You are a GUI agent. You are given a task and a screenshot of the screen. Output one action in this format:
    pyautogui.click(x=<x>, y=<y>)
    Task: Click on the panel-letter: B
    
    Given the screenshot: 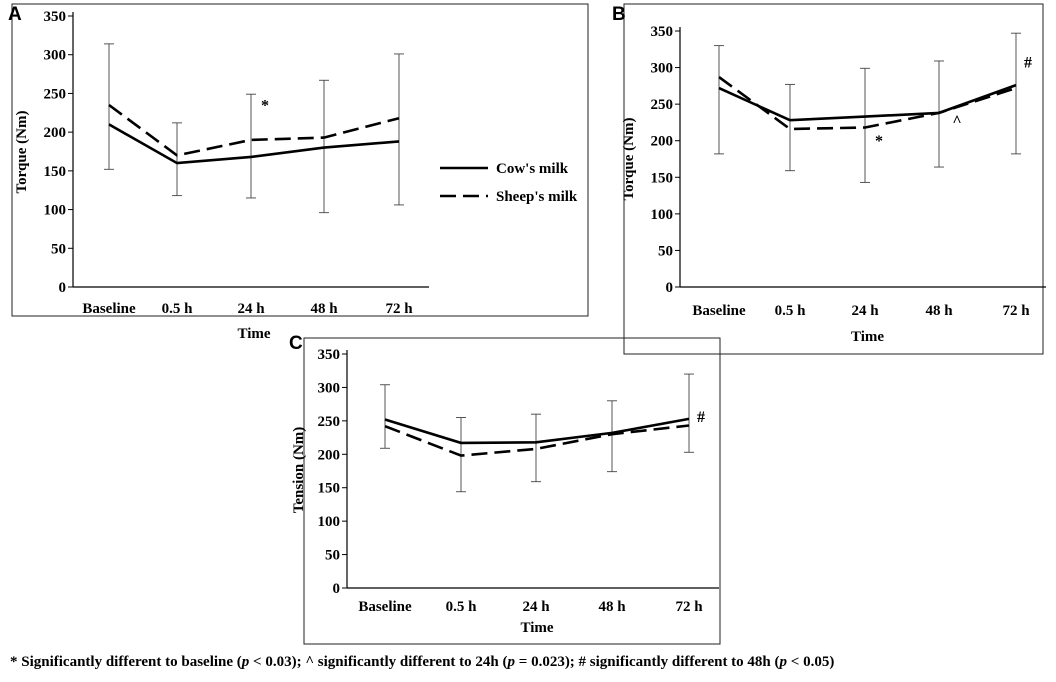 What is the action you would take?
    pyautogui.click(x=619, y=14)
    